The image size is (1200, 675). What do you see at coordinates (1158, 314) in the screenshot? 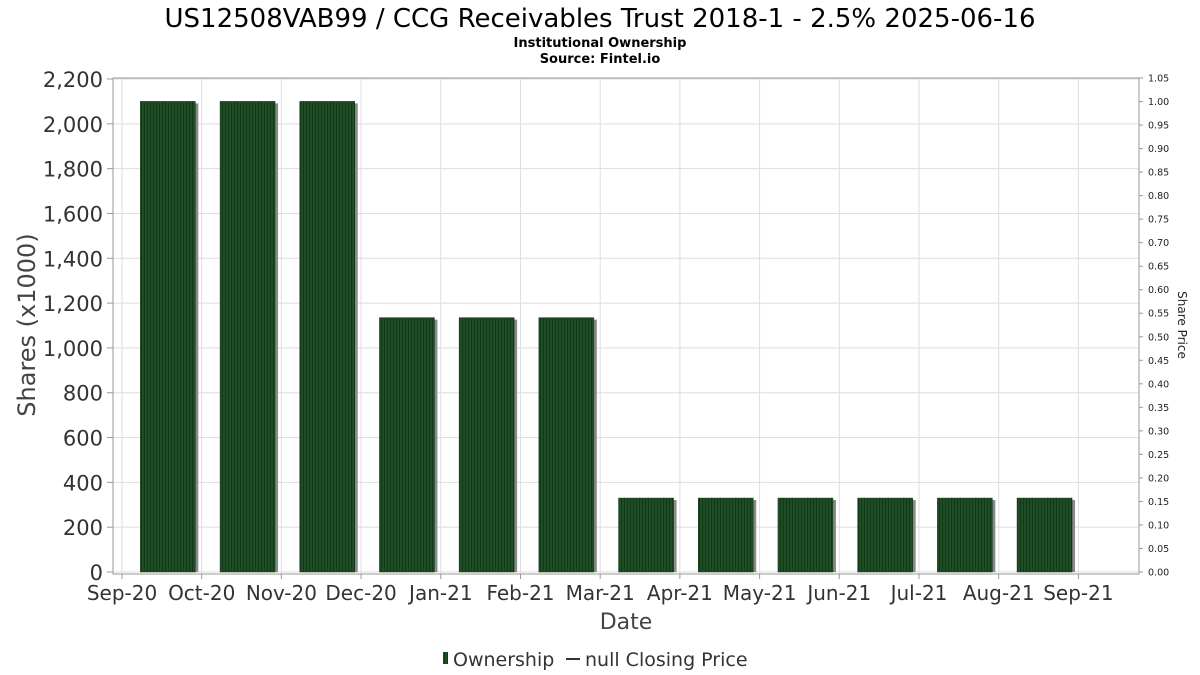
I see `y2-tick-label: 0.55` at bounding box center [1158, 314].